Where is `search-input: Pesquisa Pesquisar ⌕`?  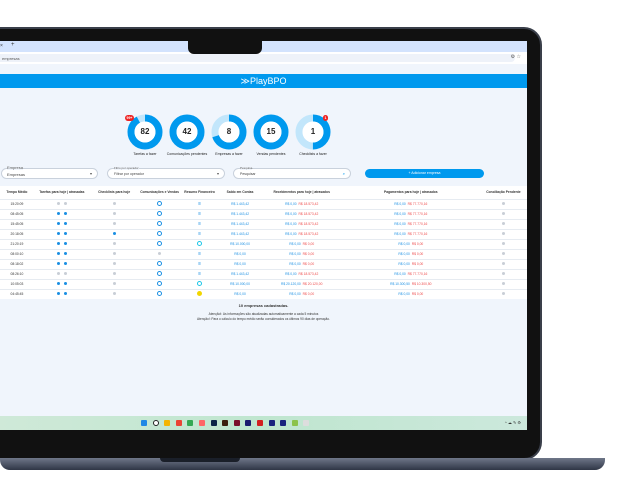 search-input: Pesquisa Pesquisar ⌕ is located at coordinates (292, 172).